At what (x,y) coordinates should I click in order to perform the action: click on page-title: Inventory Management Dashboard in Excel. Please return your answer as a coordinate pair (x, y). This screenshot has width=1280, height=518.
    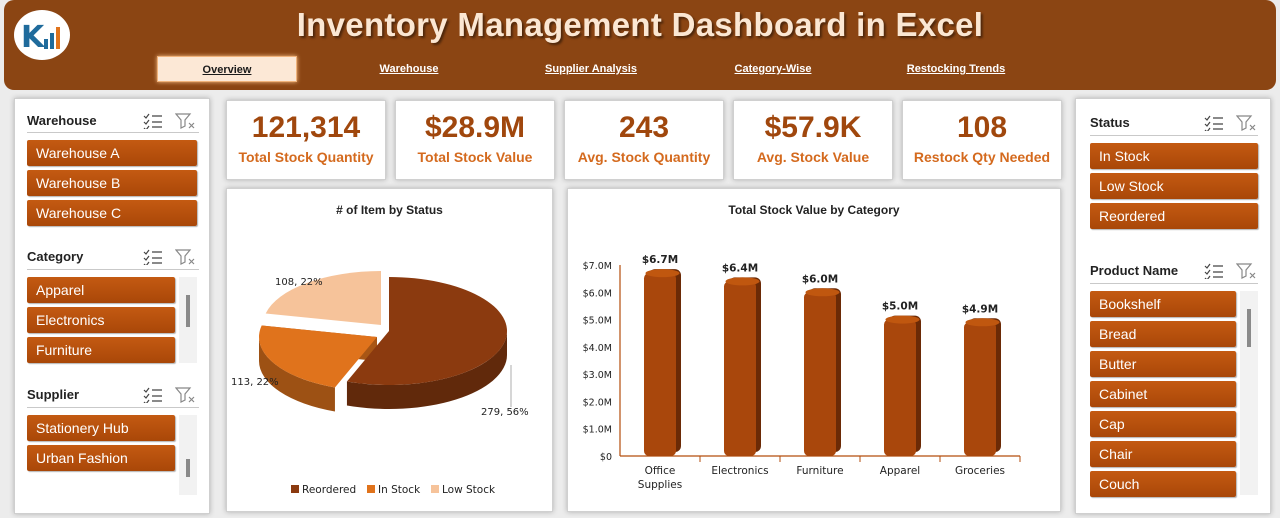
    Looking at the image, I should click on (640, 24).